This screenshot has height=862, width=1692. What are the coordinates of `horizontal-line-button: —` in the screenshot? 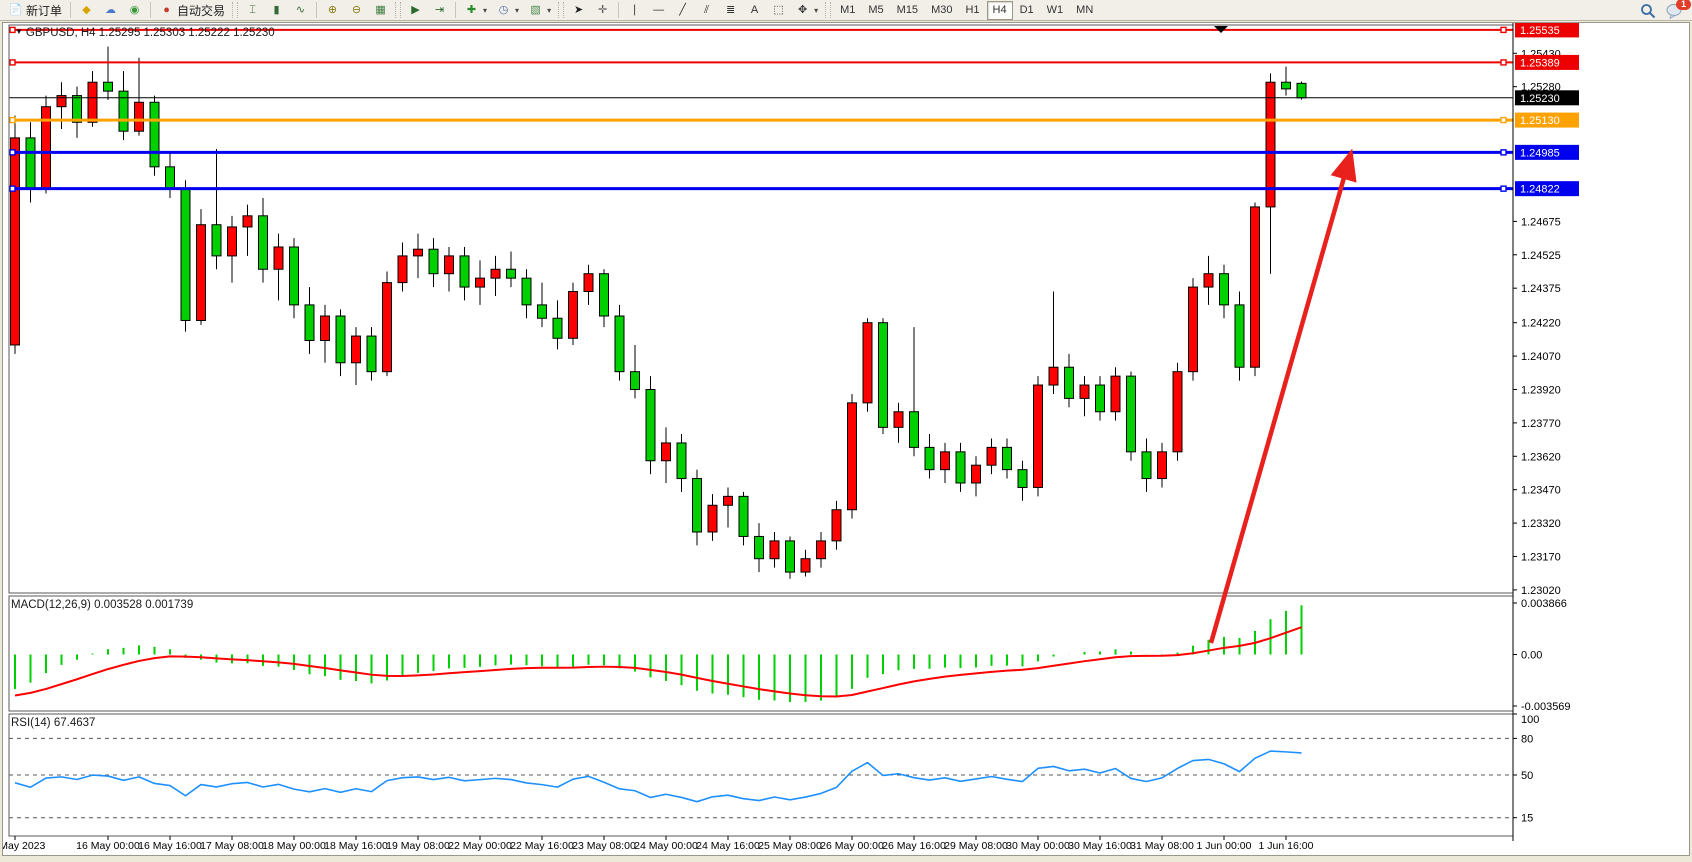 It's located at (658, 10).